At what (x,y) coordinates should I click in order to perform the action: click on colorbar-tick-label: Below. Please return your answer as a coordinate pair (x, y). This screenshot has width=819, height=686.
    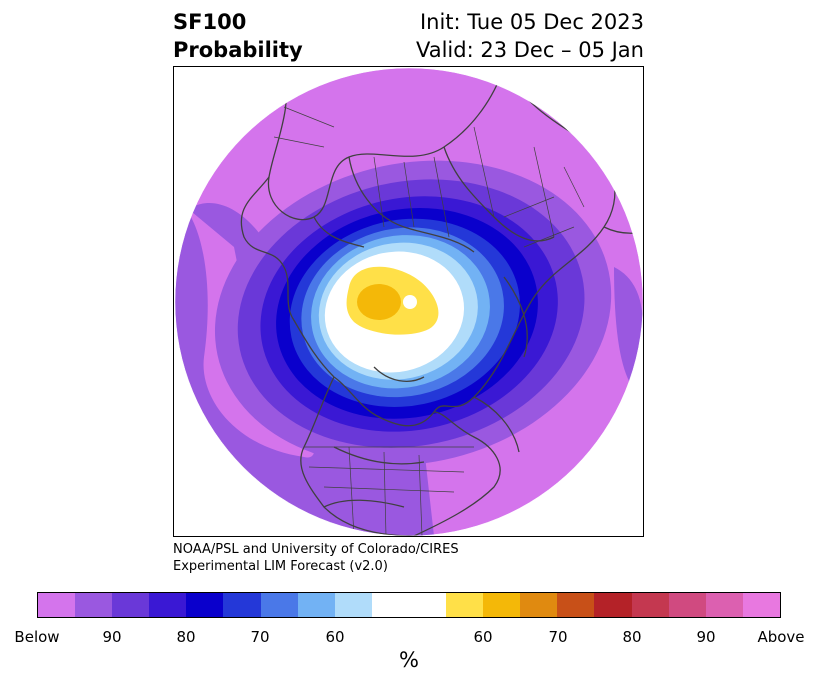
    Looking at the image, I should click on (37, 637).